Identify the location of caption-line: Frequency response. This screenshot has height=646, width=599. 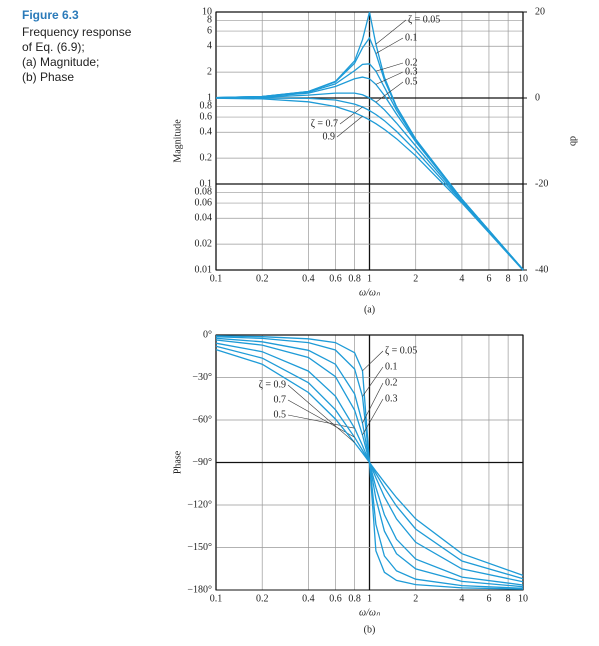
(77, 32).